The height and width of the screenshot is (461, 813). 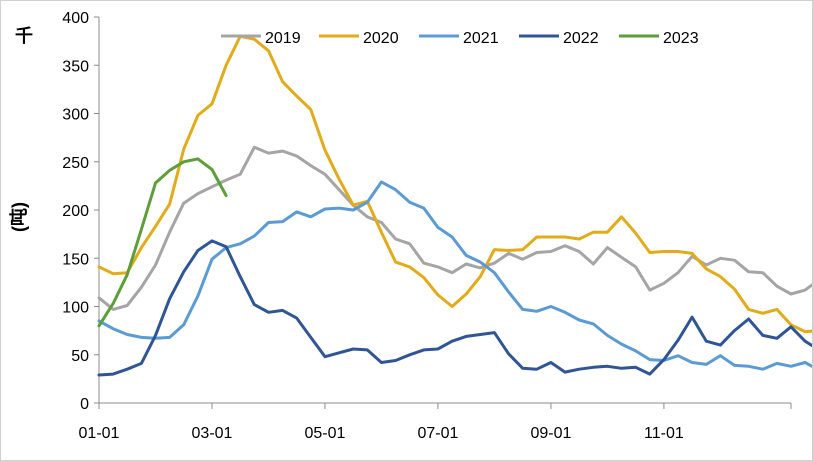 What do you see at coordinates (75, 211) in the screenshot?
I see `y-tick-label: 200` at bounding box center [75, 211].